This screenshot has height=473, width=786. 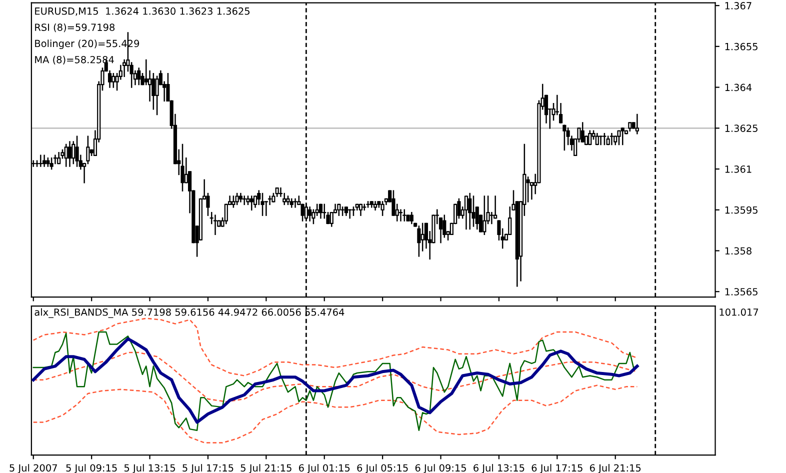 I want to click on chart-title: EURUSD,M15 1.3624 1.3630 1.3623 1.3625, so click(x=142, y=11).